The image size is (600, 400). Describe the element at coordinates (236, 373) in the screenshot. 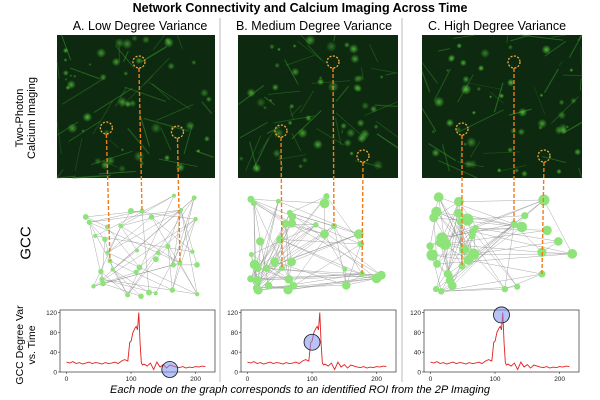

I see `y-tick-label: 0` at that location.